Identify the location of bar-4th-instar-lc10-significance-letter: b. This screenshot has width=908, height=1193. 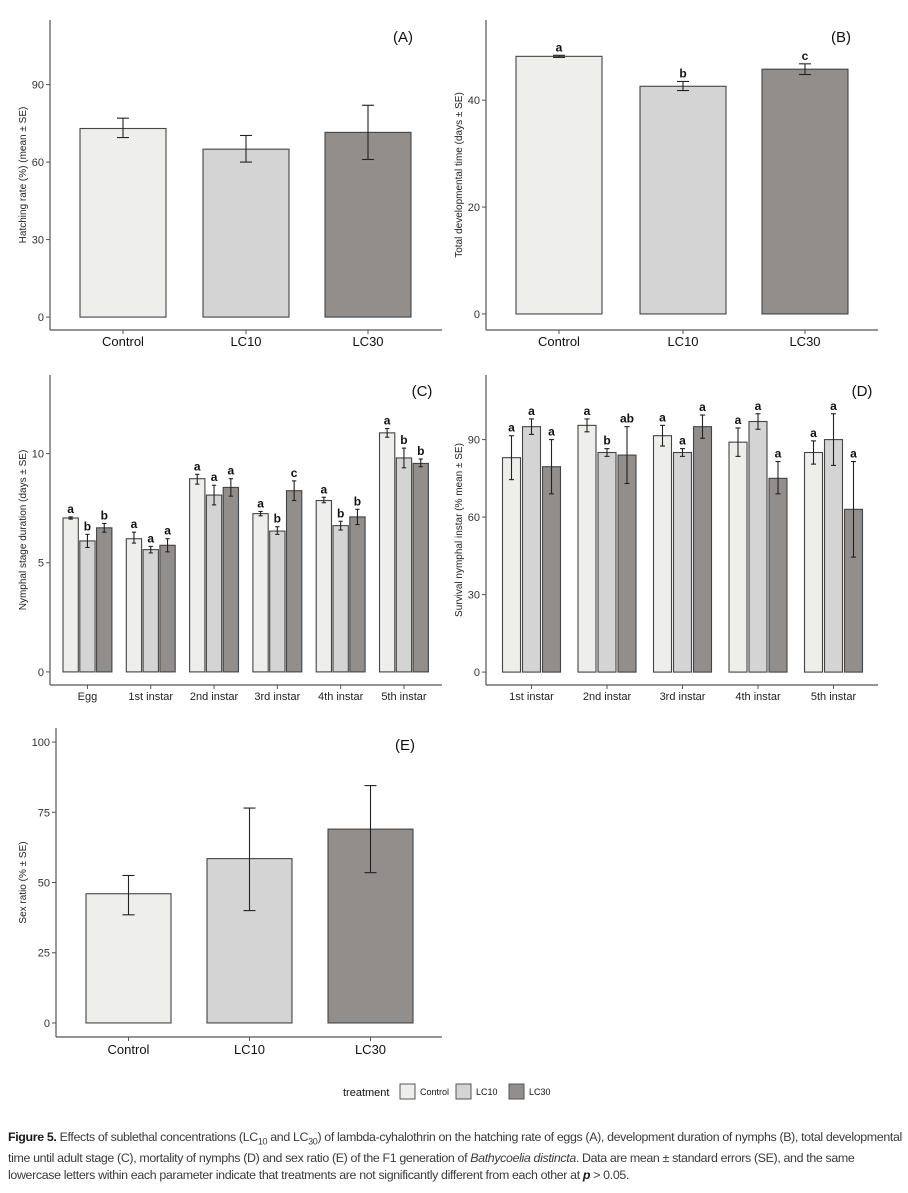
(340, 513).